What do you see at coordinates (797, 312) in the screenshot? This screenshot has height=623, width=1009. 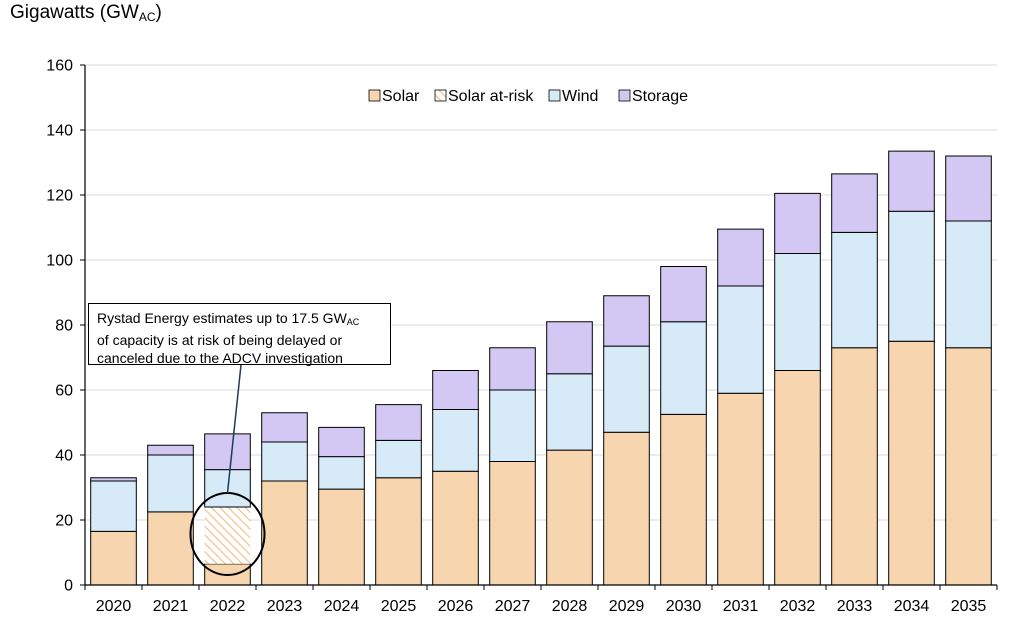 I see `bar-wind-2032` at bounding box center [797, 312].